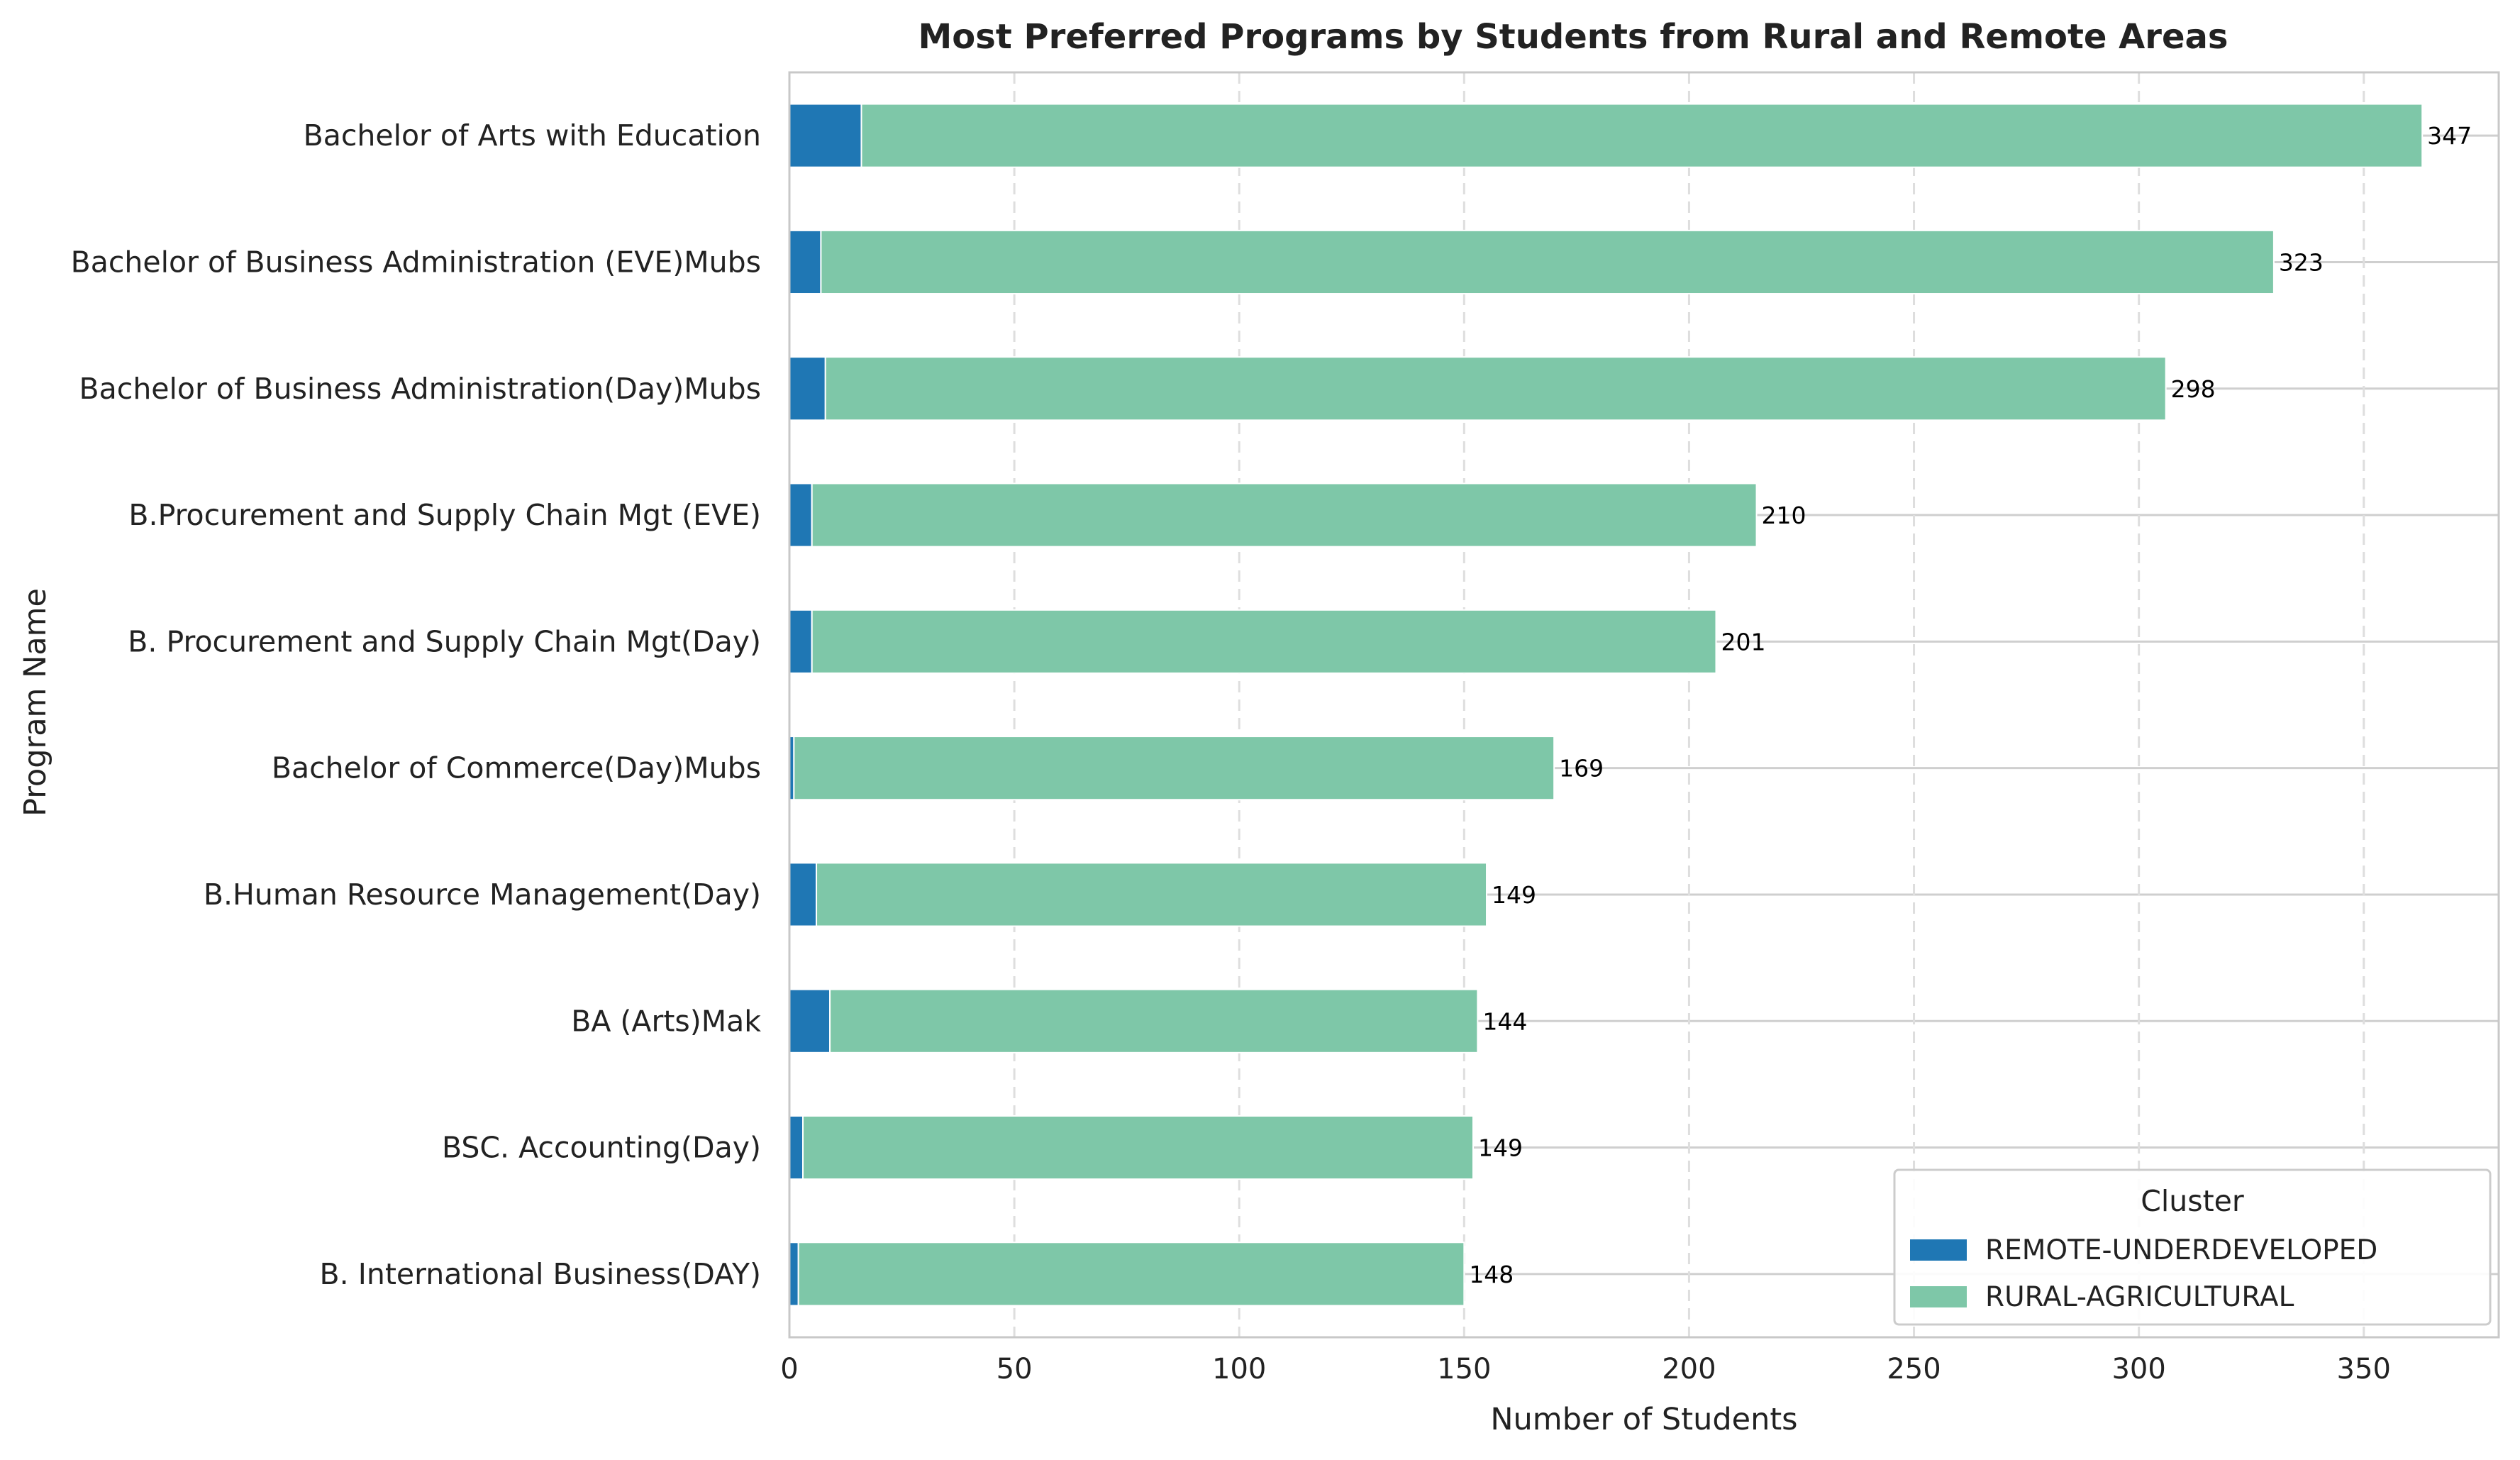  What do you see at coordinates (533, 135) in the screenshot?
I see `y-tick-label: Bachelor of Arts with Education` at bounding box center [533, 135].